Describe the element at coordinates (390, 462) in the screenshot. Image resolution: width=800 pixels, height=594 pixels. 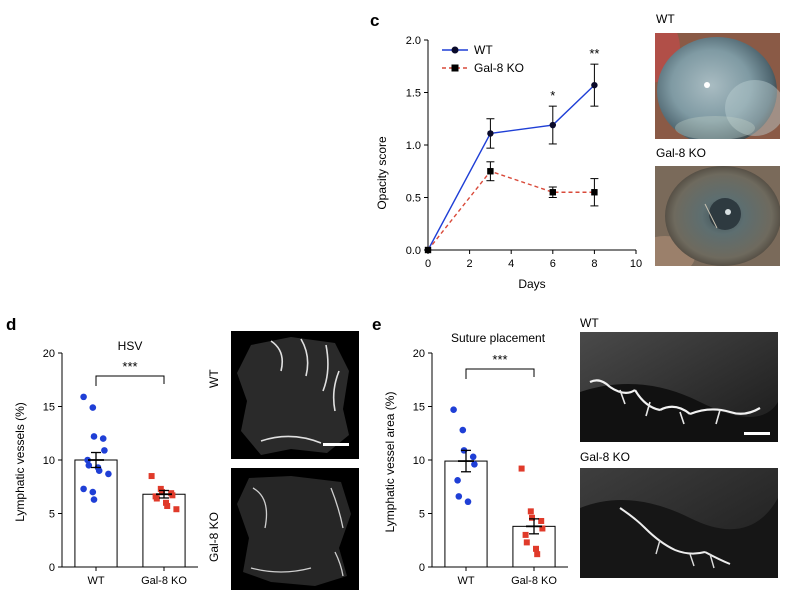
I see `e-ylabel: Lymphatic vessel area (%)` at that location.